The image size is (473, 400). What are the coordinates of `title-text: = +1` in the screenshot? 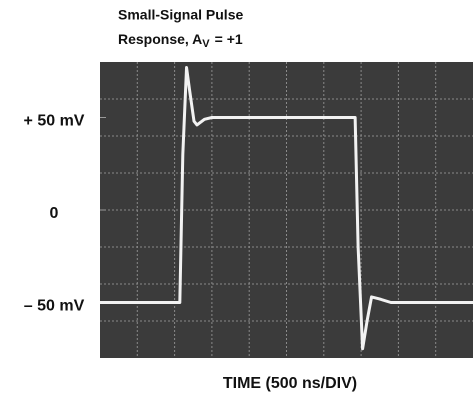 It's located at (229, 39).